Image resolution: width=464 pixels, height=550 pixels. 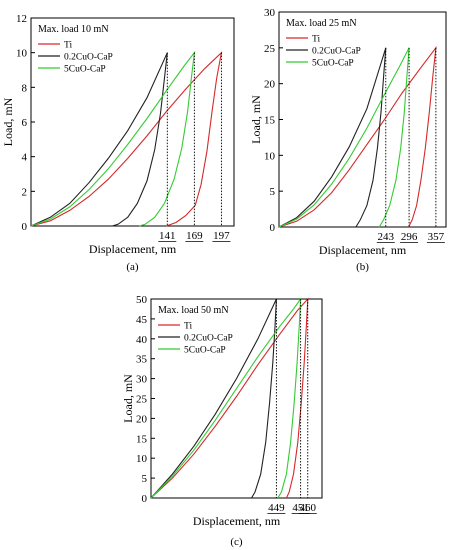 I want to click on panel-label: (a), so click(x=132, y=267).